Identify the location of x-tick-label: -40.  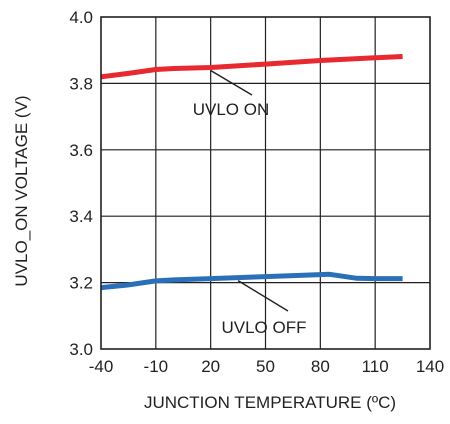
(101, 366).